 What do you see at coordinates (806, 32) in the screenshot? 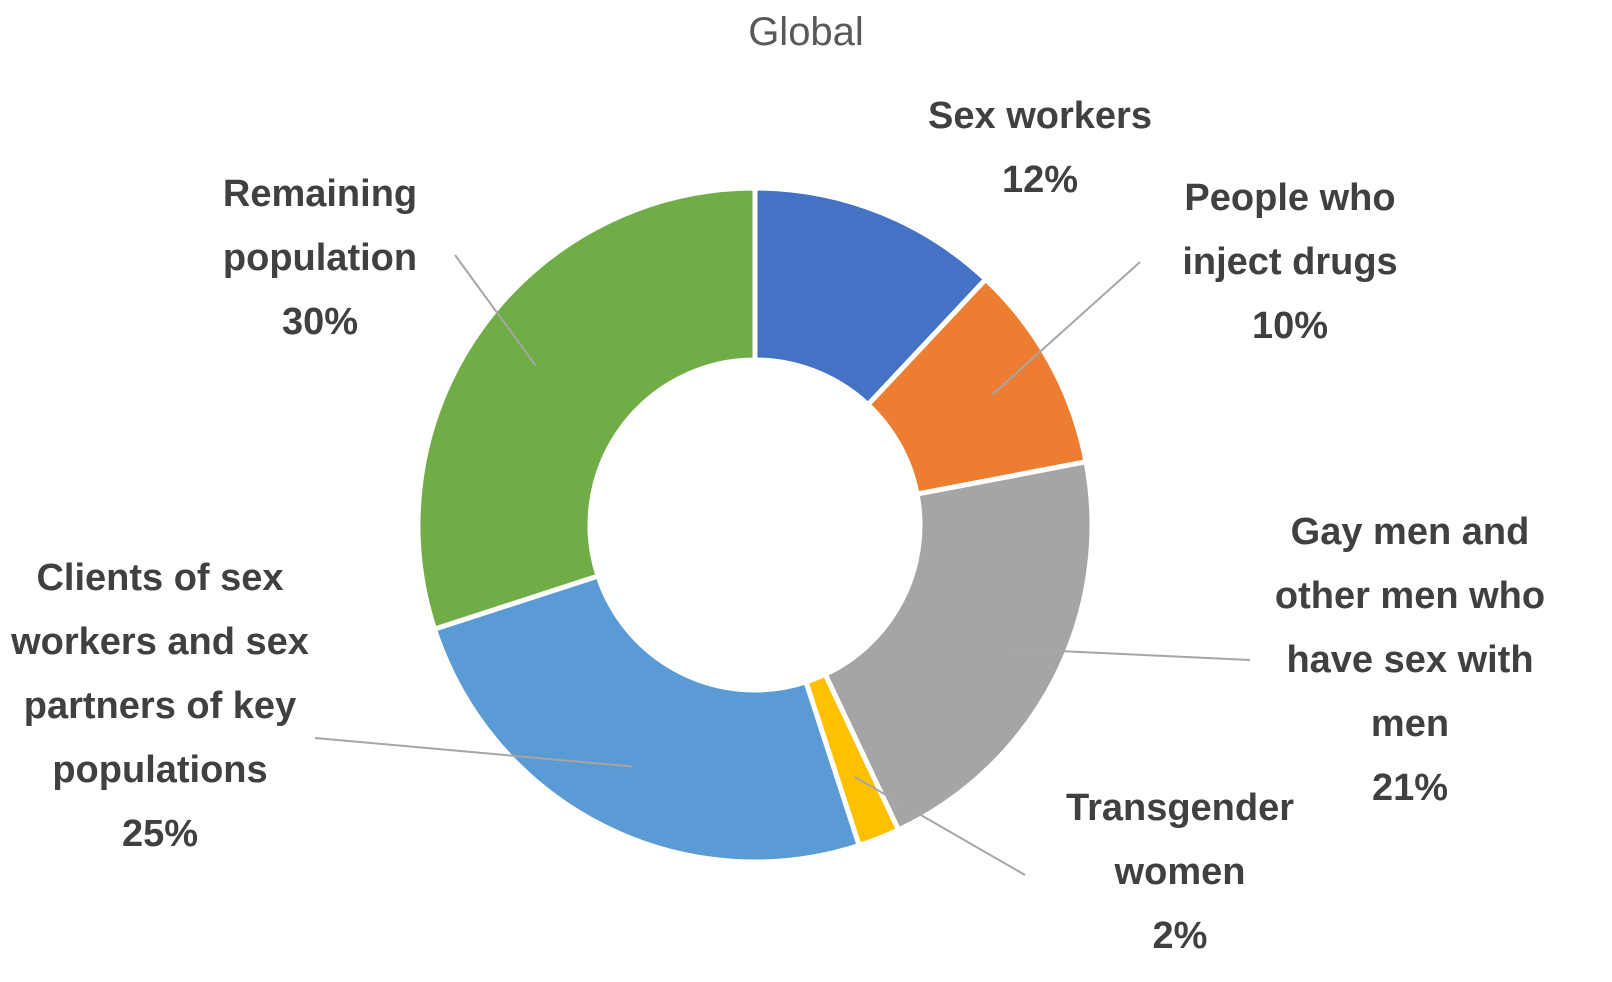
I see `chart-title: Global` at bounding box center [806, 32].